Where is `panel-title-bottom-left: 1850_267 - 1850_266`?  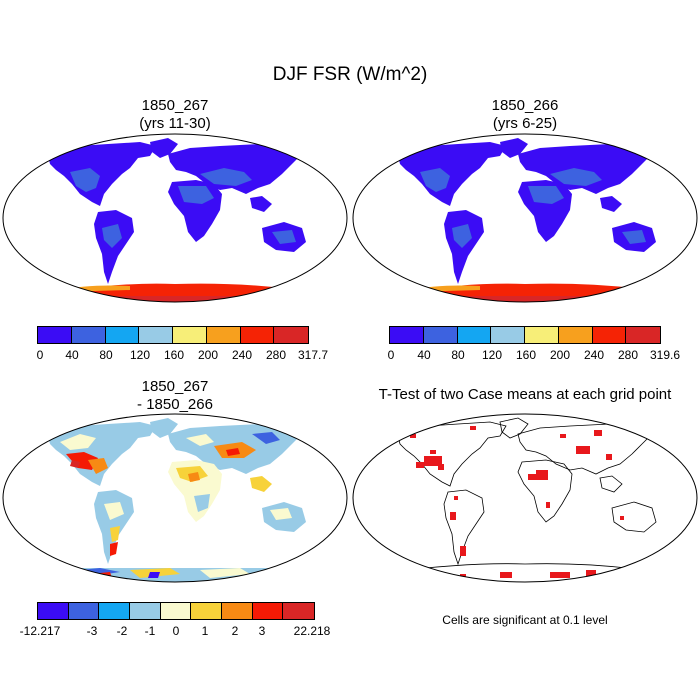 panel-title-bottom-left: 1850_267 - 1850_266 is located at coordinates (175, 396).